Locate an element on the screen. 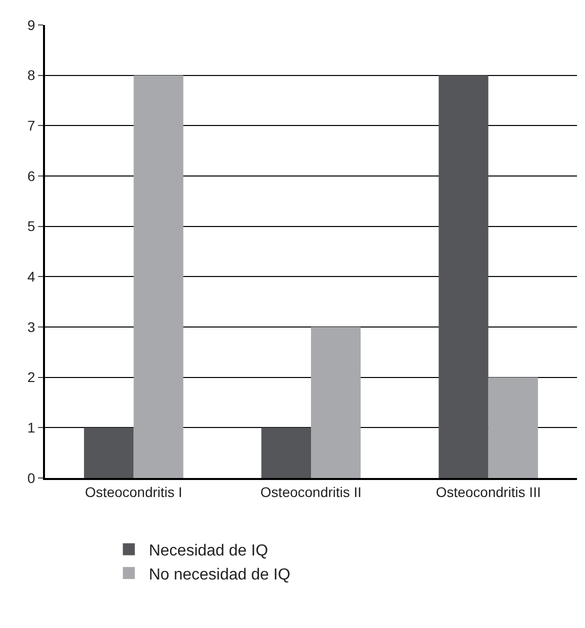  y-tick-label: 2 is located at coordinates (31, 377).